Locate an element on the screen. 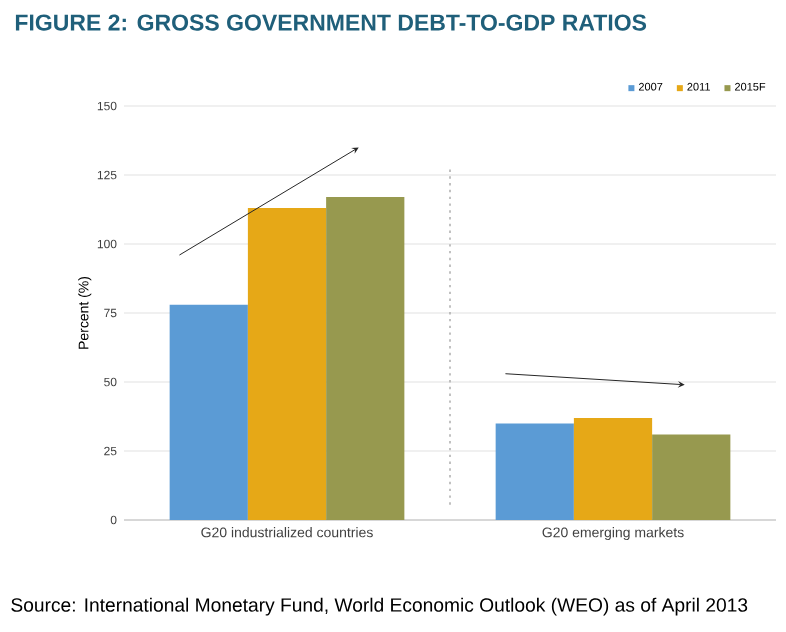 This screenshot has width=786, height=632. source-note: Source: International Monetary Fund, World Economic Outlook (WEO) as of April 2013 is located at coordinates (379, 606).